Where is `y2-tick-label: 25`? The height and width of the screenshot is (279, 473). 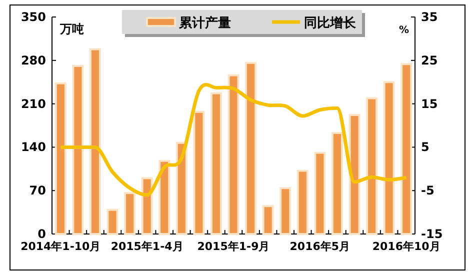 y2-tick-label: 25 is located at coordinates (429, 60).